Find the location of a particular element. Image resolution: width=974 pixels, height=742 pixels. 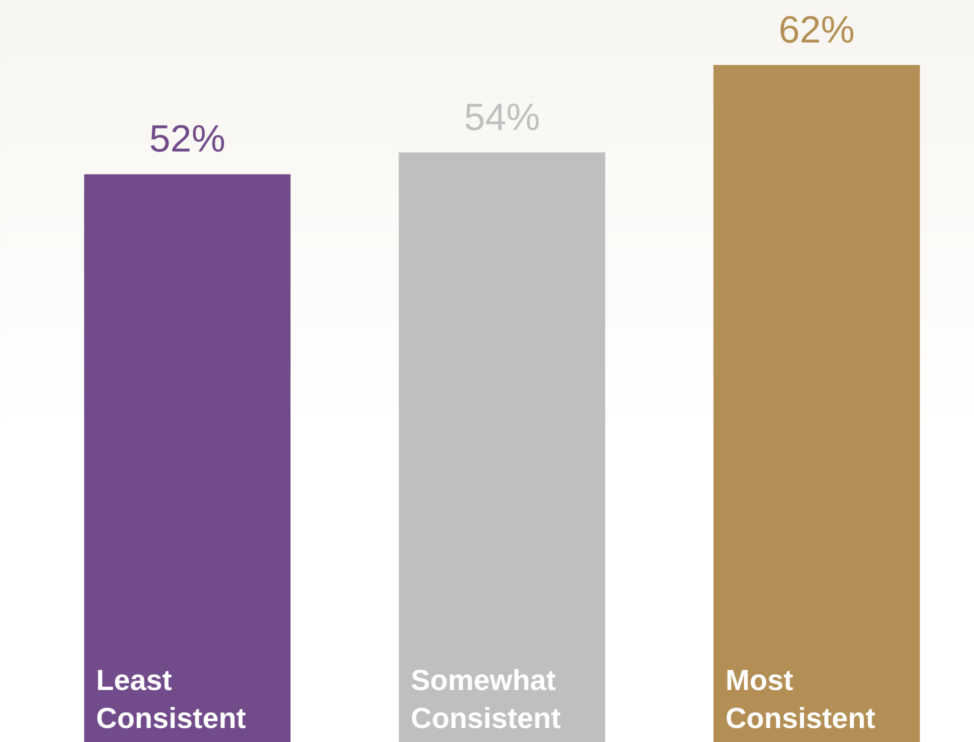

data-label: 52% is located at coordinates (187, 139).